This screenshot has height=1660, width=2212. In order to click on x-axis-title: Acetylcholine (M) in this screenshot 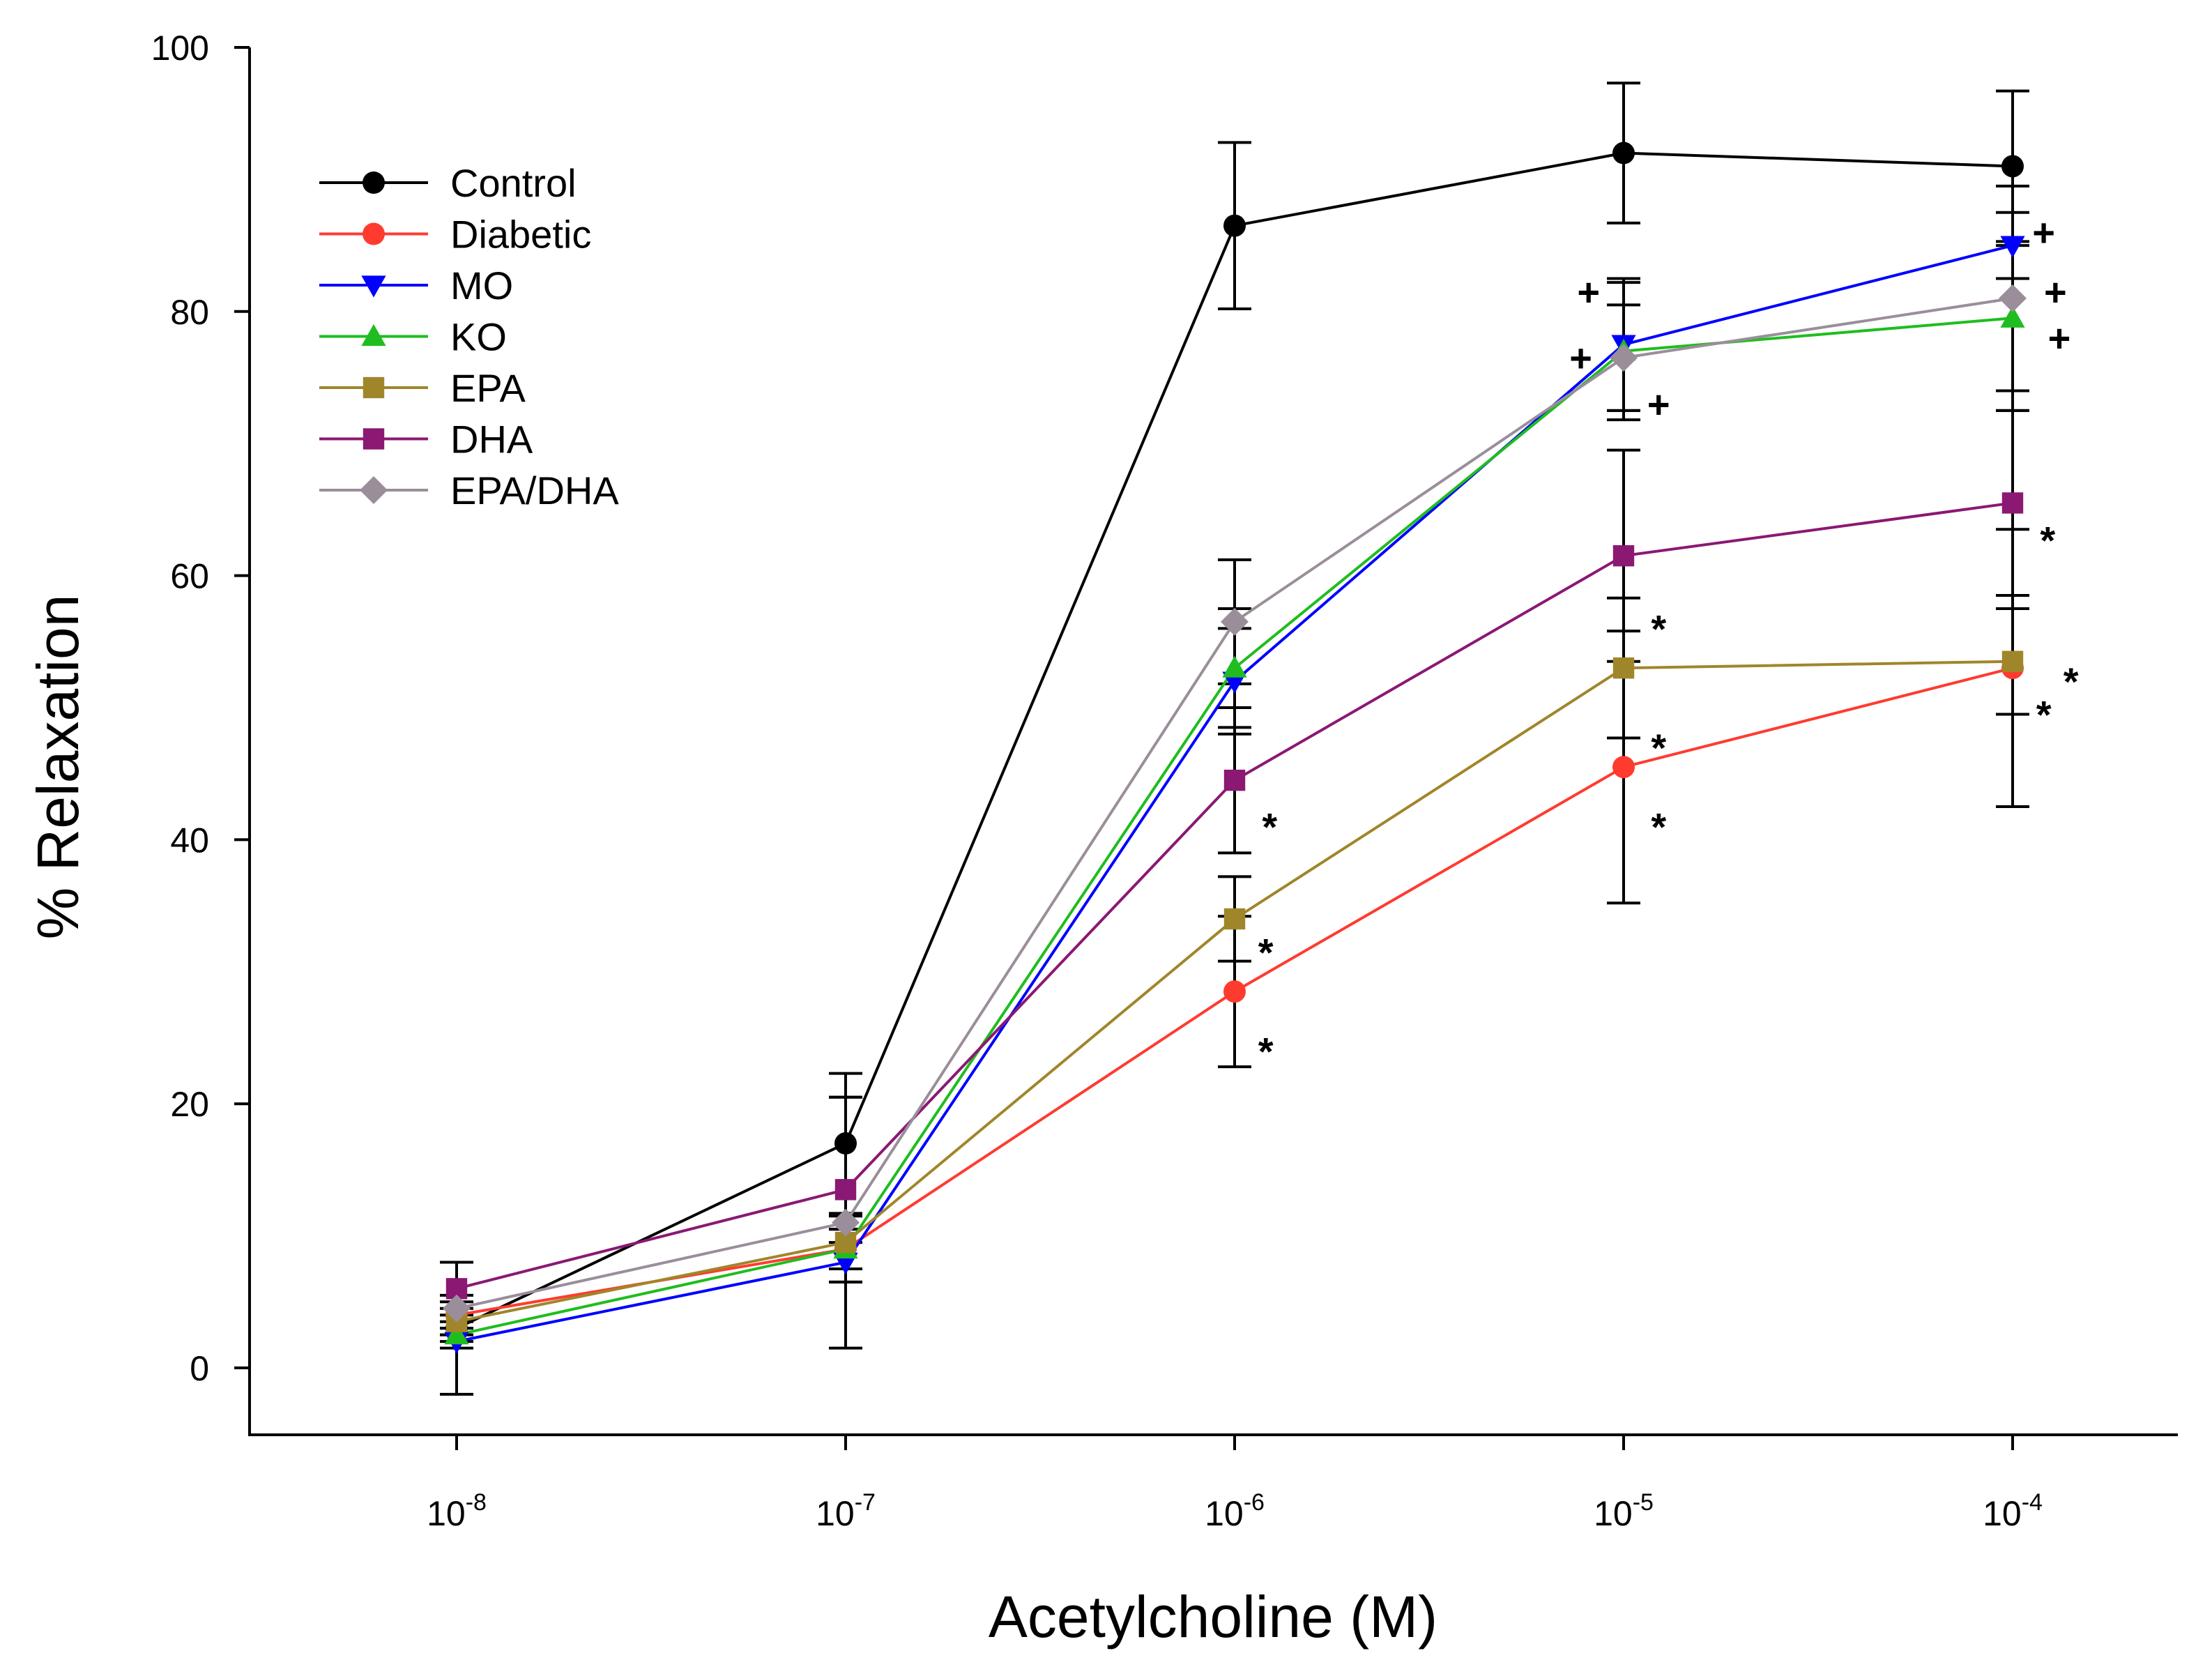, I will do `click(1213, 1617)`.